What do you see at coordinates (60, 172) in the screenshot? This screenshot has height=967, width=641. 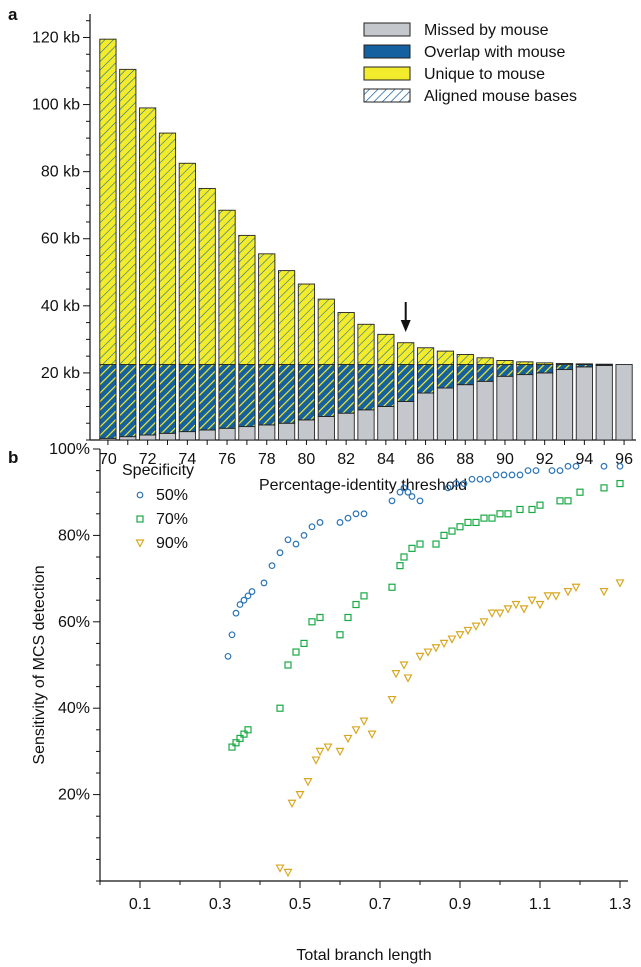 I see `a-y-tick-label: 80 kb` at bounding box center [60, 172].